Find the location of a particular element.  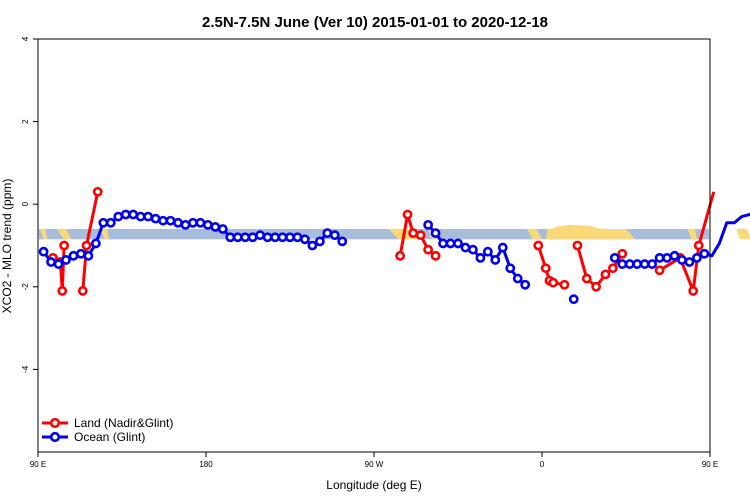

legend-entry-ocean: Ocean (Glint) is located at coordinates (93, 437).